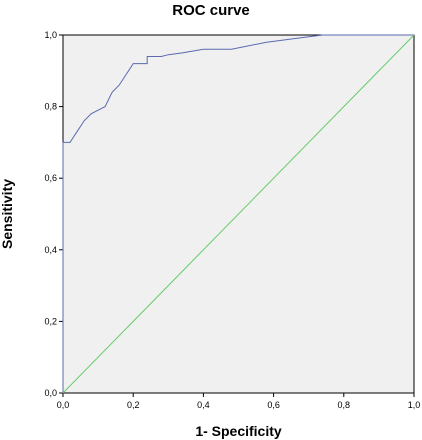 This screenshot has width=422, height=440. I want to click on y-tick-label: 0,0, so click(50, 393).